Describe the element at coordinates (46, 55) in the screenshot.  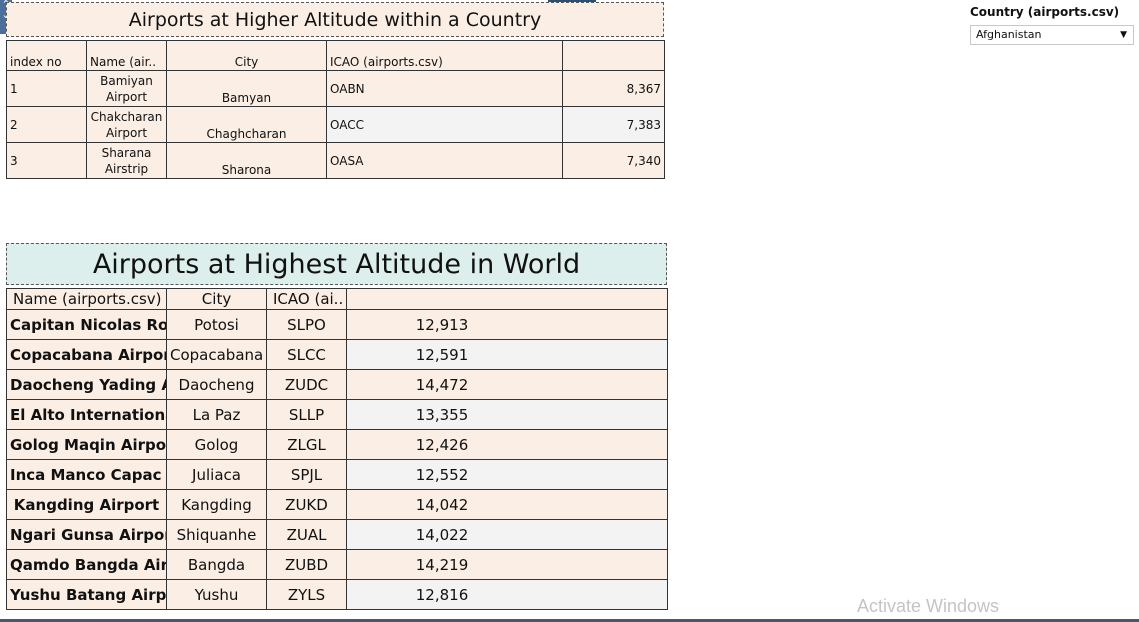
I see `column-header: index no` at that location.